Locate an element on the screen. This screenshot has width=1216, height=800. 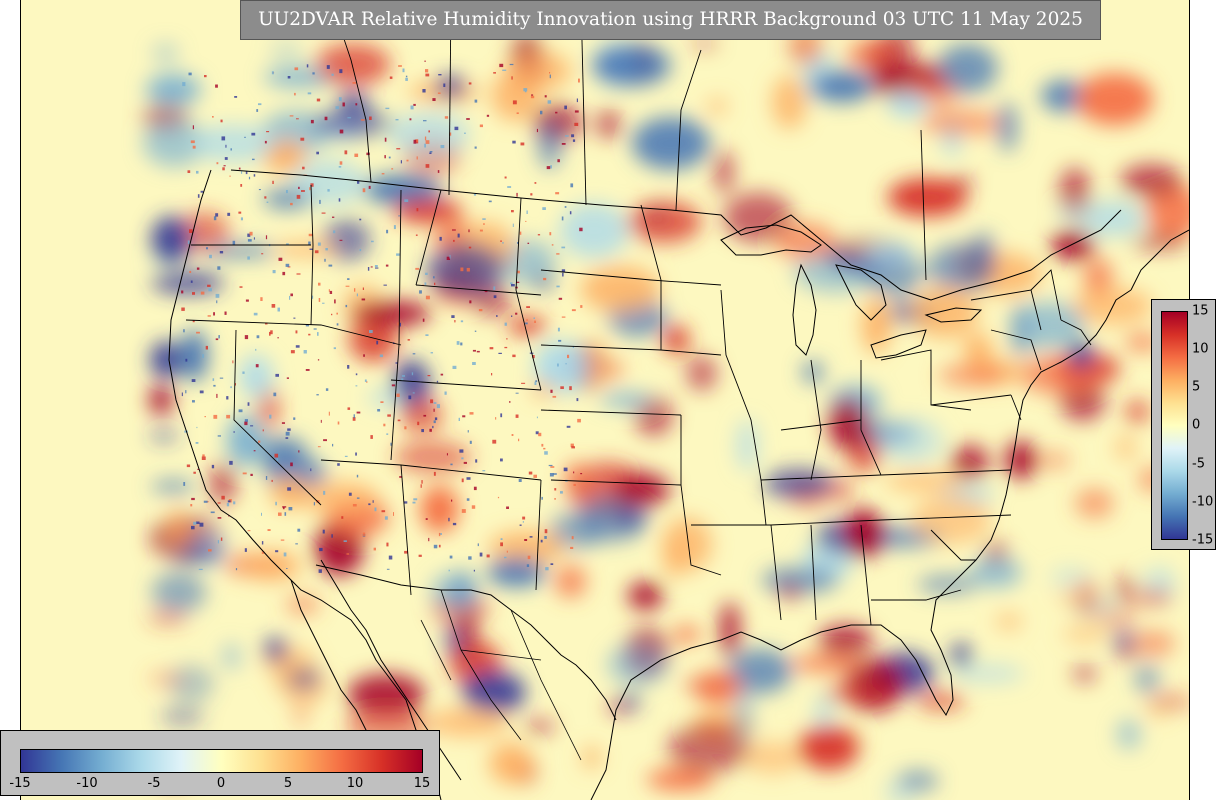
horizontal-tick-label: 0 is located at coordinates (221, 783).